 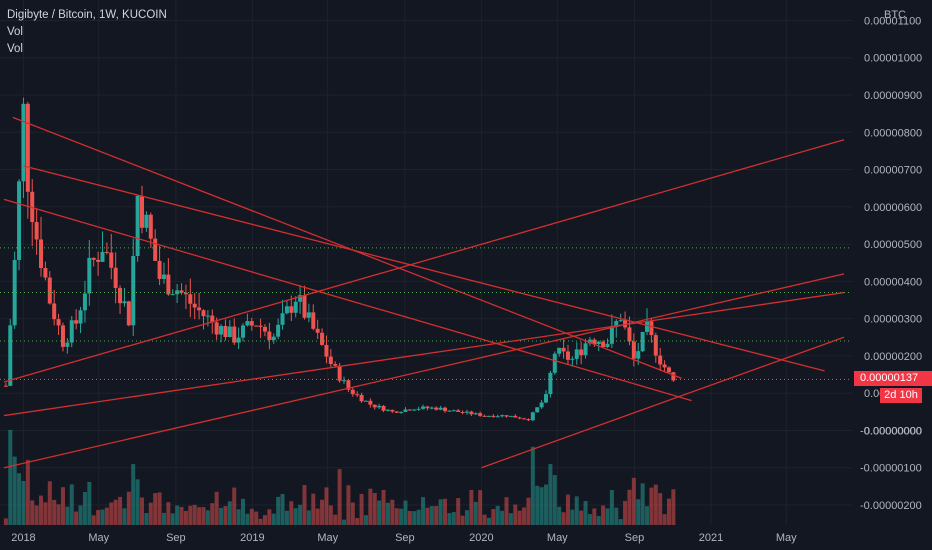 What do you see at coordinates (891, 469) in the screenshot?
I see `y-tick-label: -0.00000100` at bounding box center [891, 469].